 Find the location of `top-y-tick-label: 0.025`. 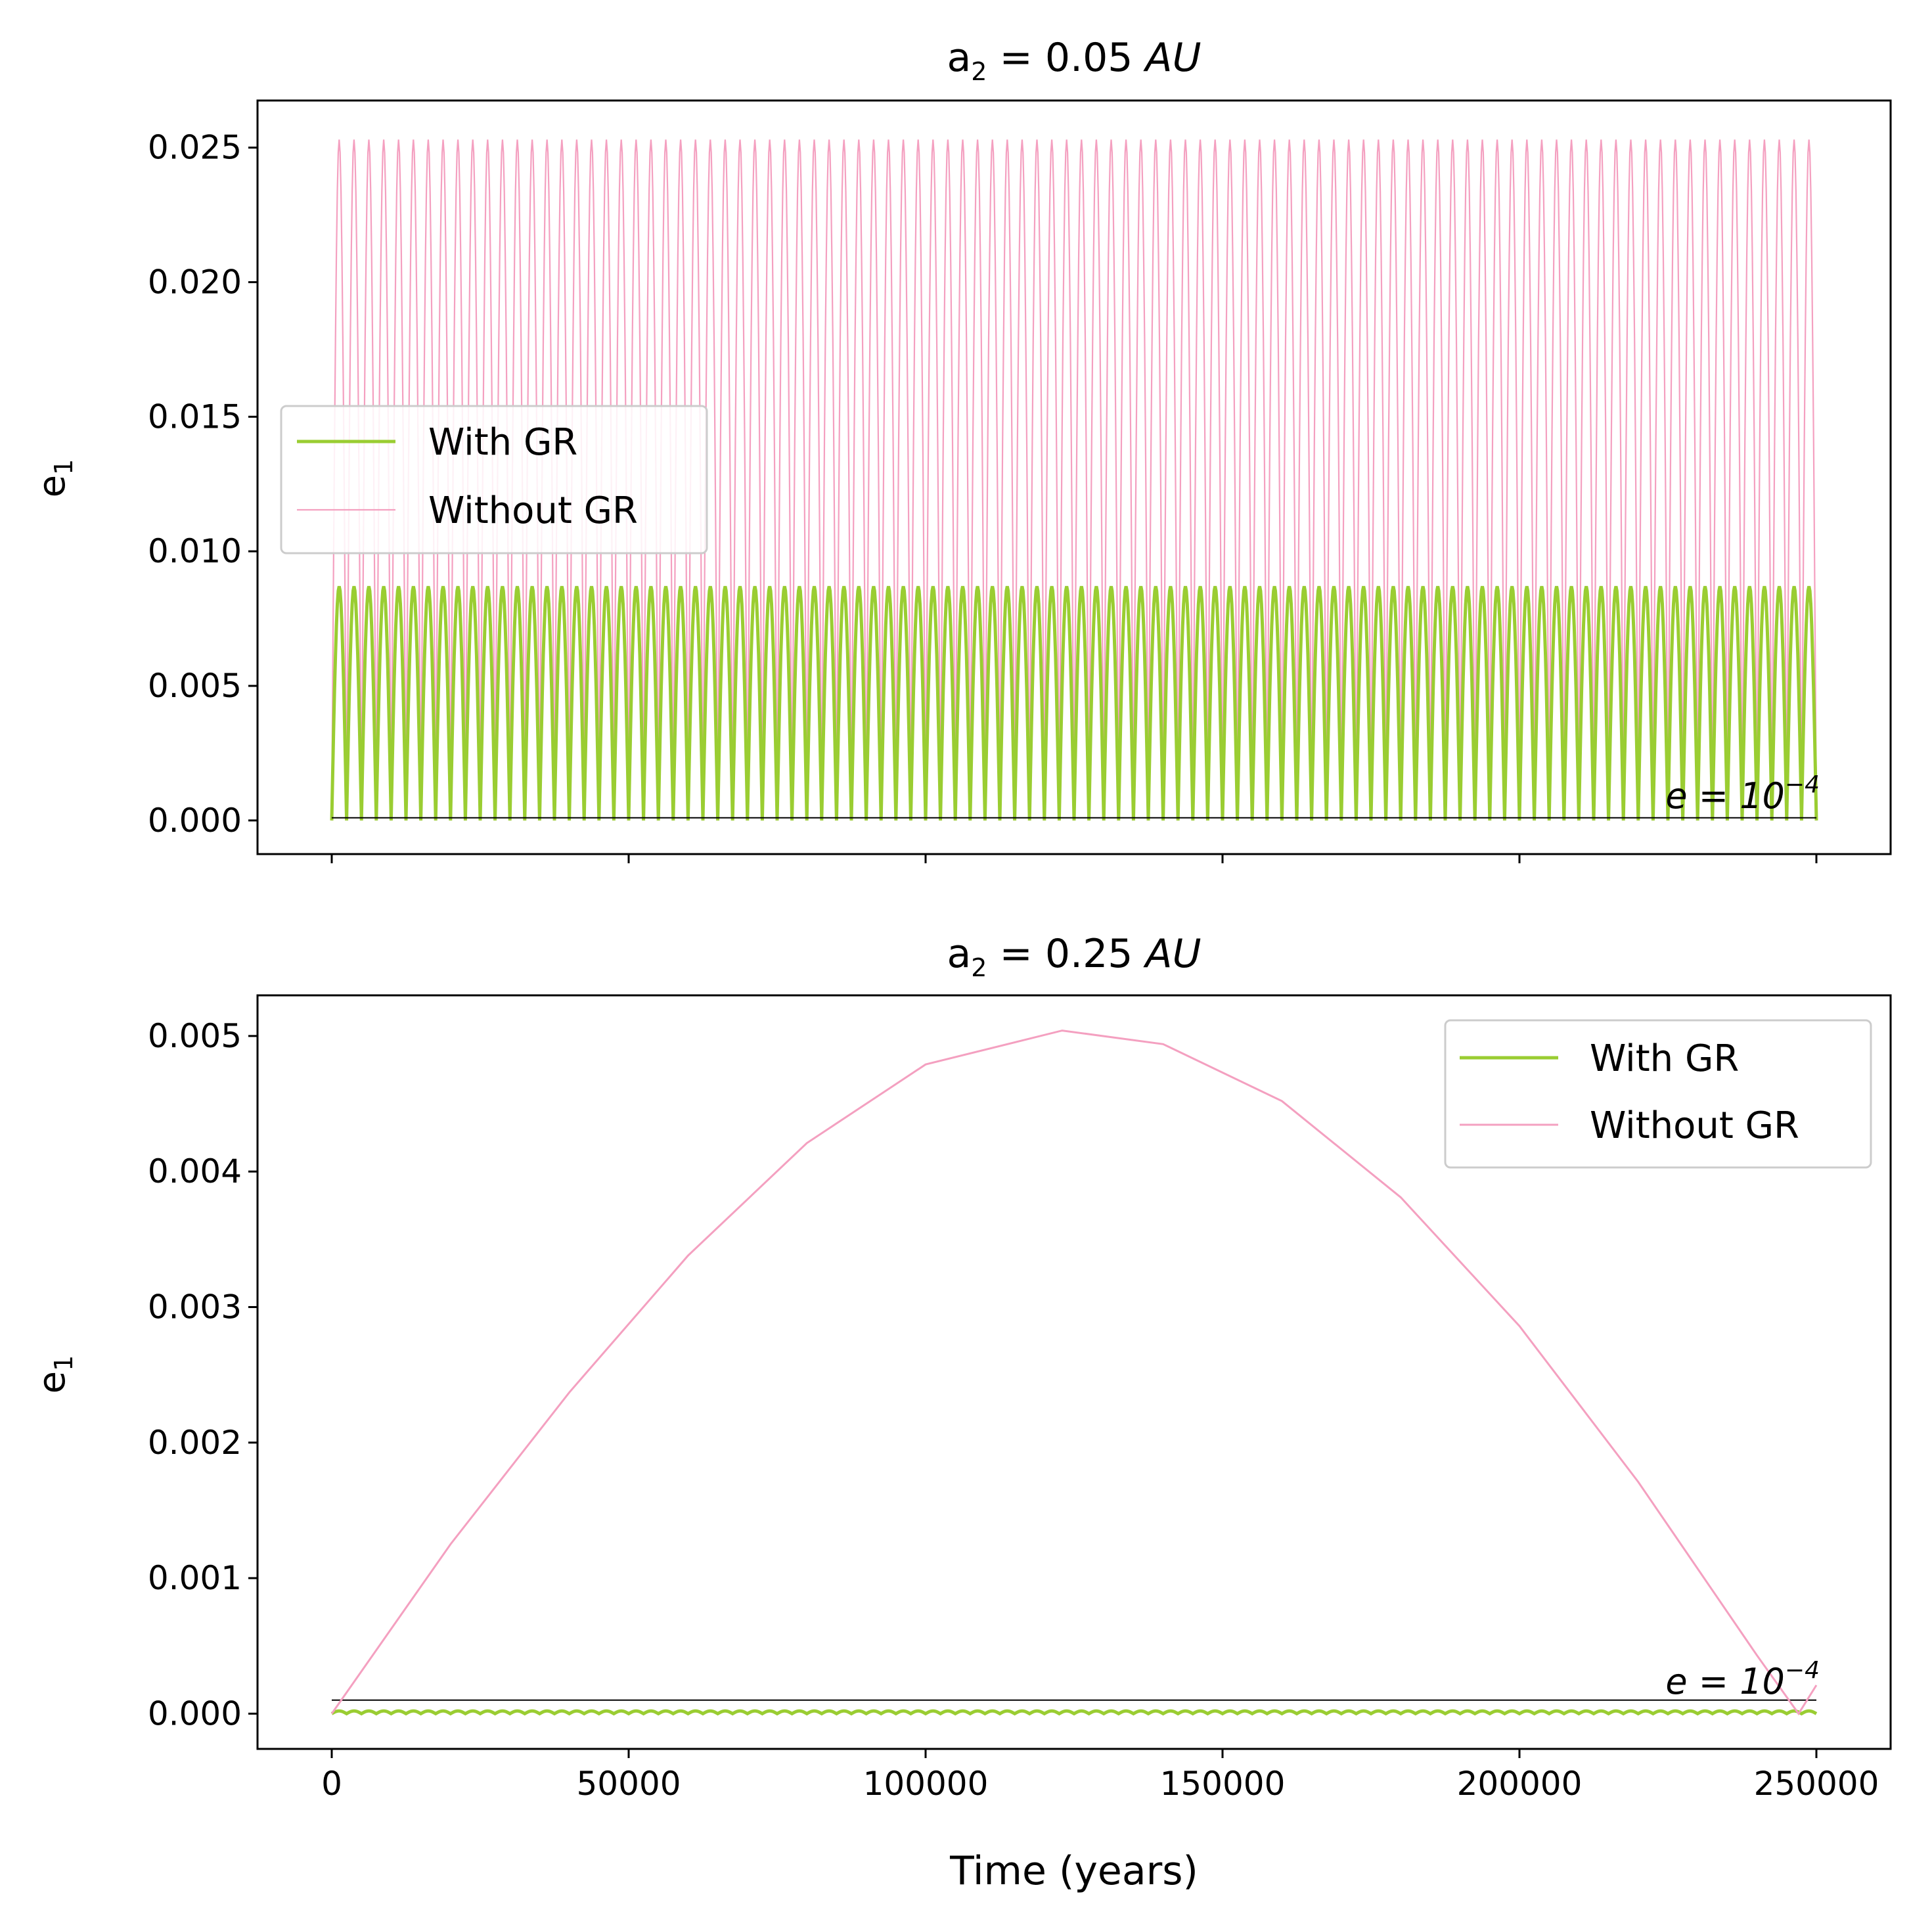

top-y-tick-label: 0.025 is located at coordinates (195, 148).